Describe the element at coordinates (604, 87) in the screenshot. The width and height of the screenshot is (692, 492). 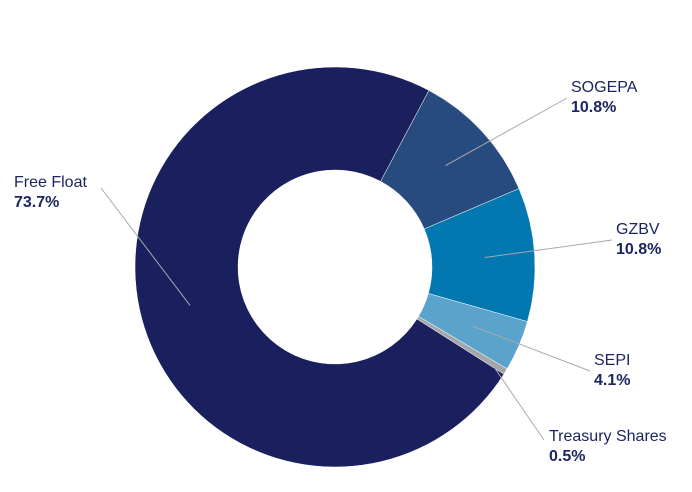
I see `label-sogepa-name: SOGEPA` at that location.